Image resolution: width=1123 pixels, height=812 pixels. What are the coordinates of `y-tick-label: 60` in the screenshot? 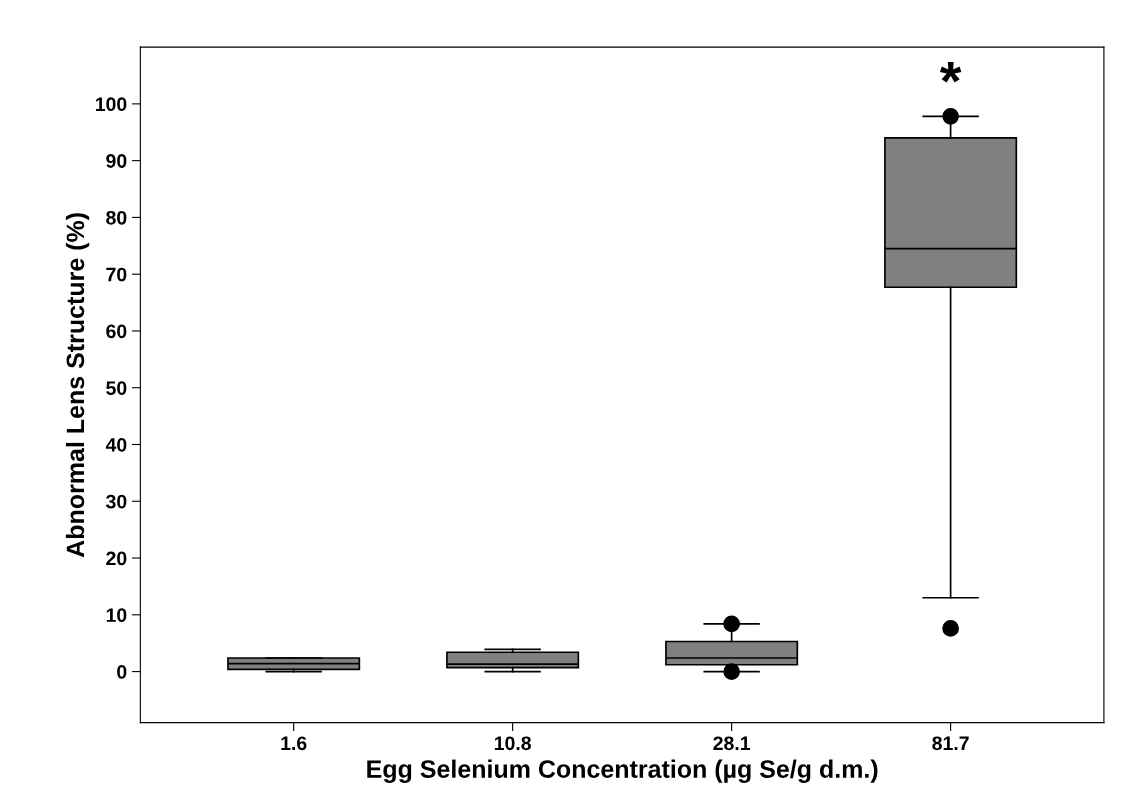 It's located at (116, 331).